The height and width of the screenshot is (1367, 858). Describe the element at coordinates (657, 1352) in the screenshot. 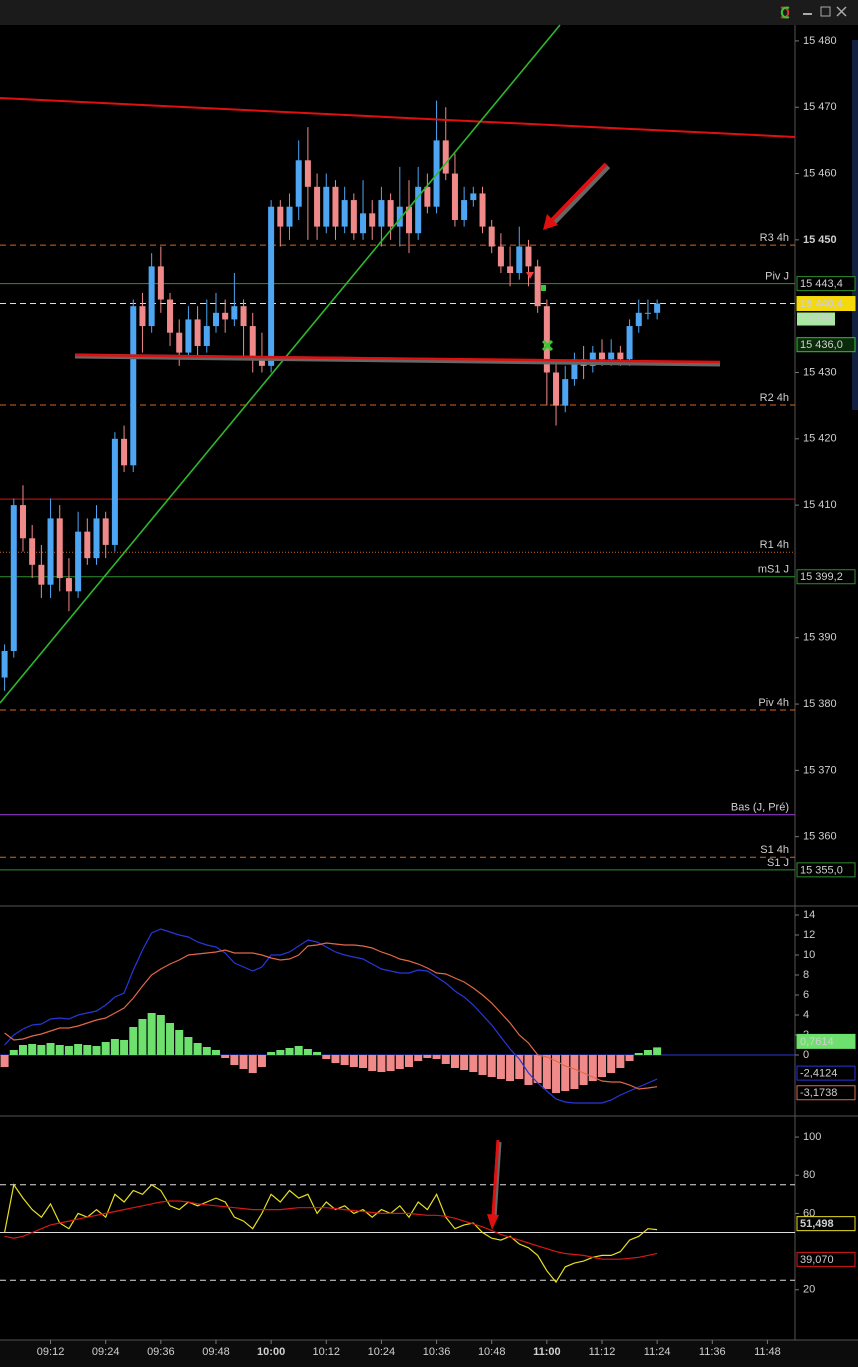

I see `x-tick-label: 11:24` at that location.